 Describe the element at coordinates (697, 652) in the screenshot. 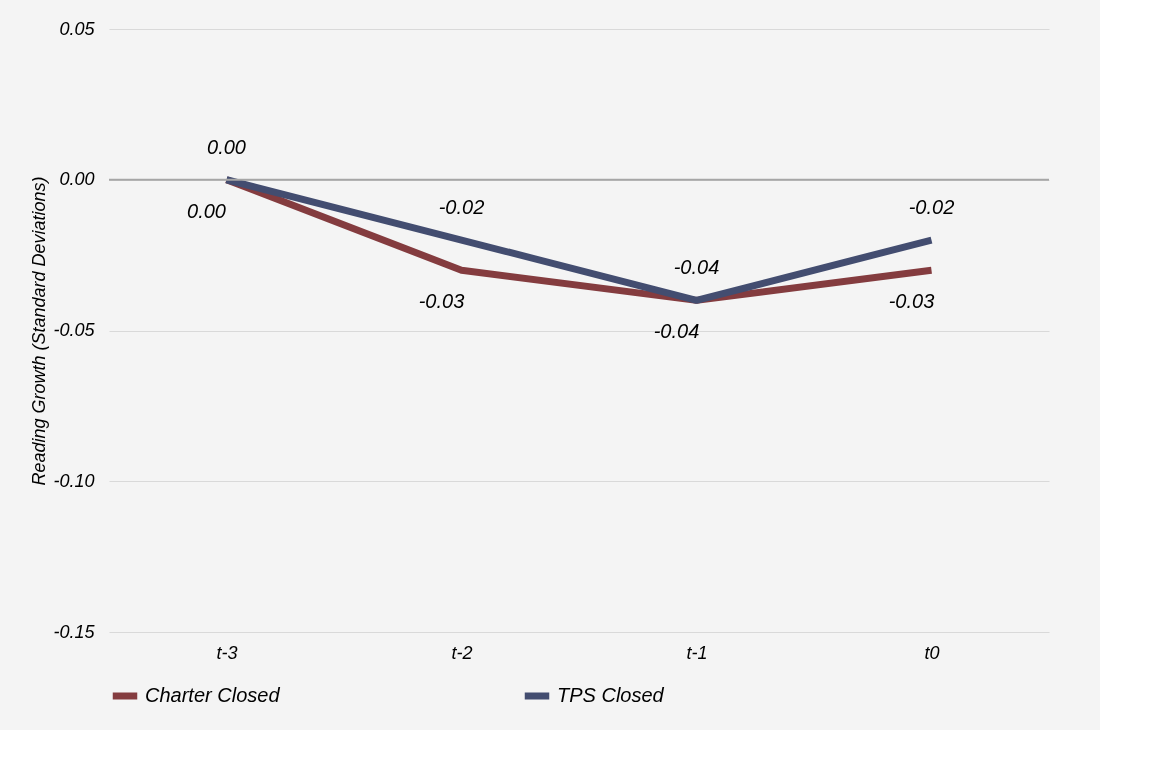

I see `x-tick-label: t-1` at that location.